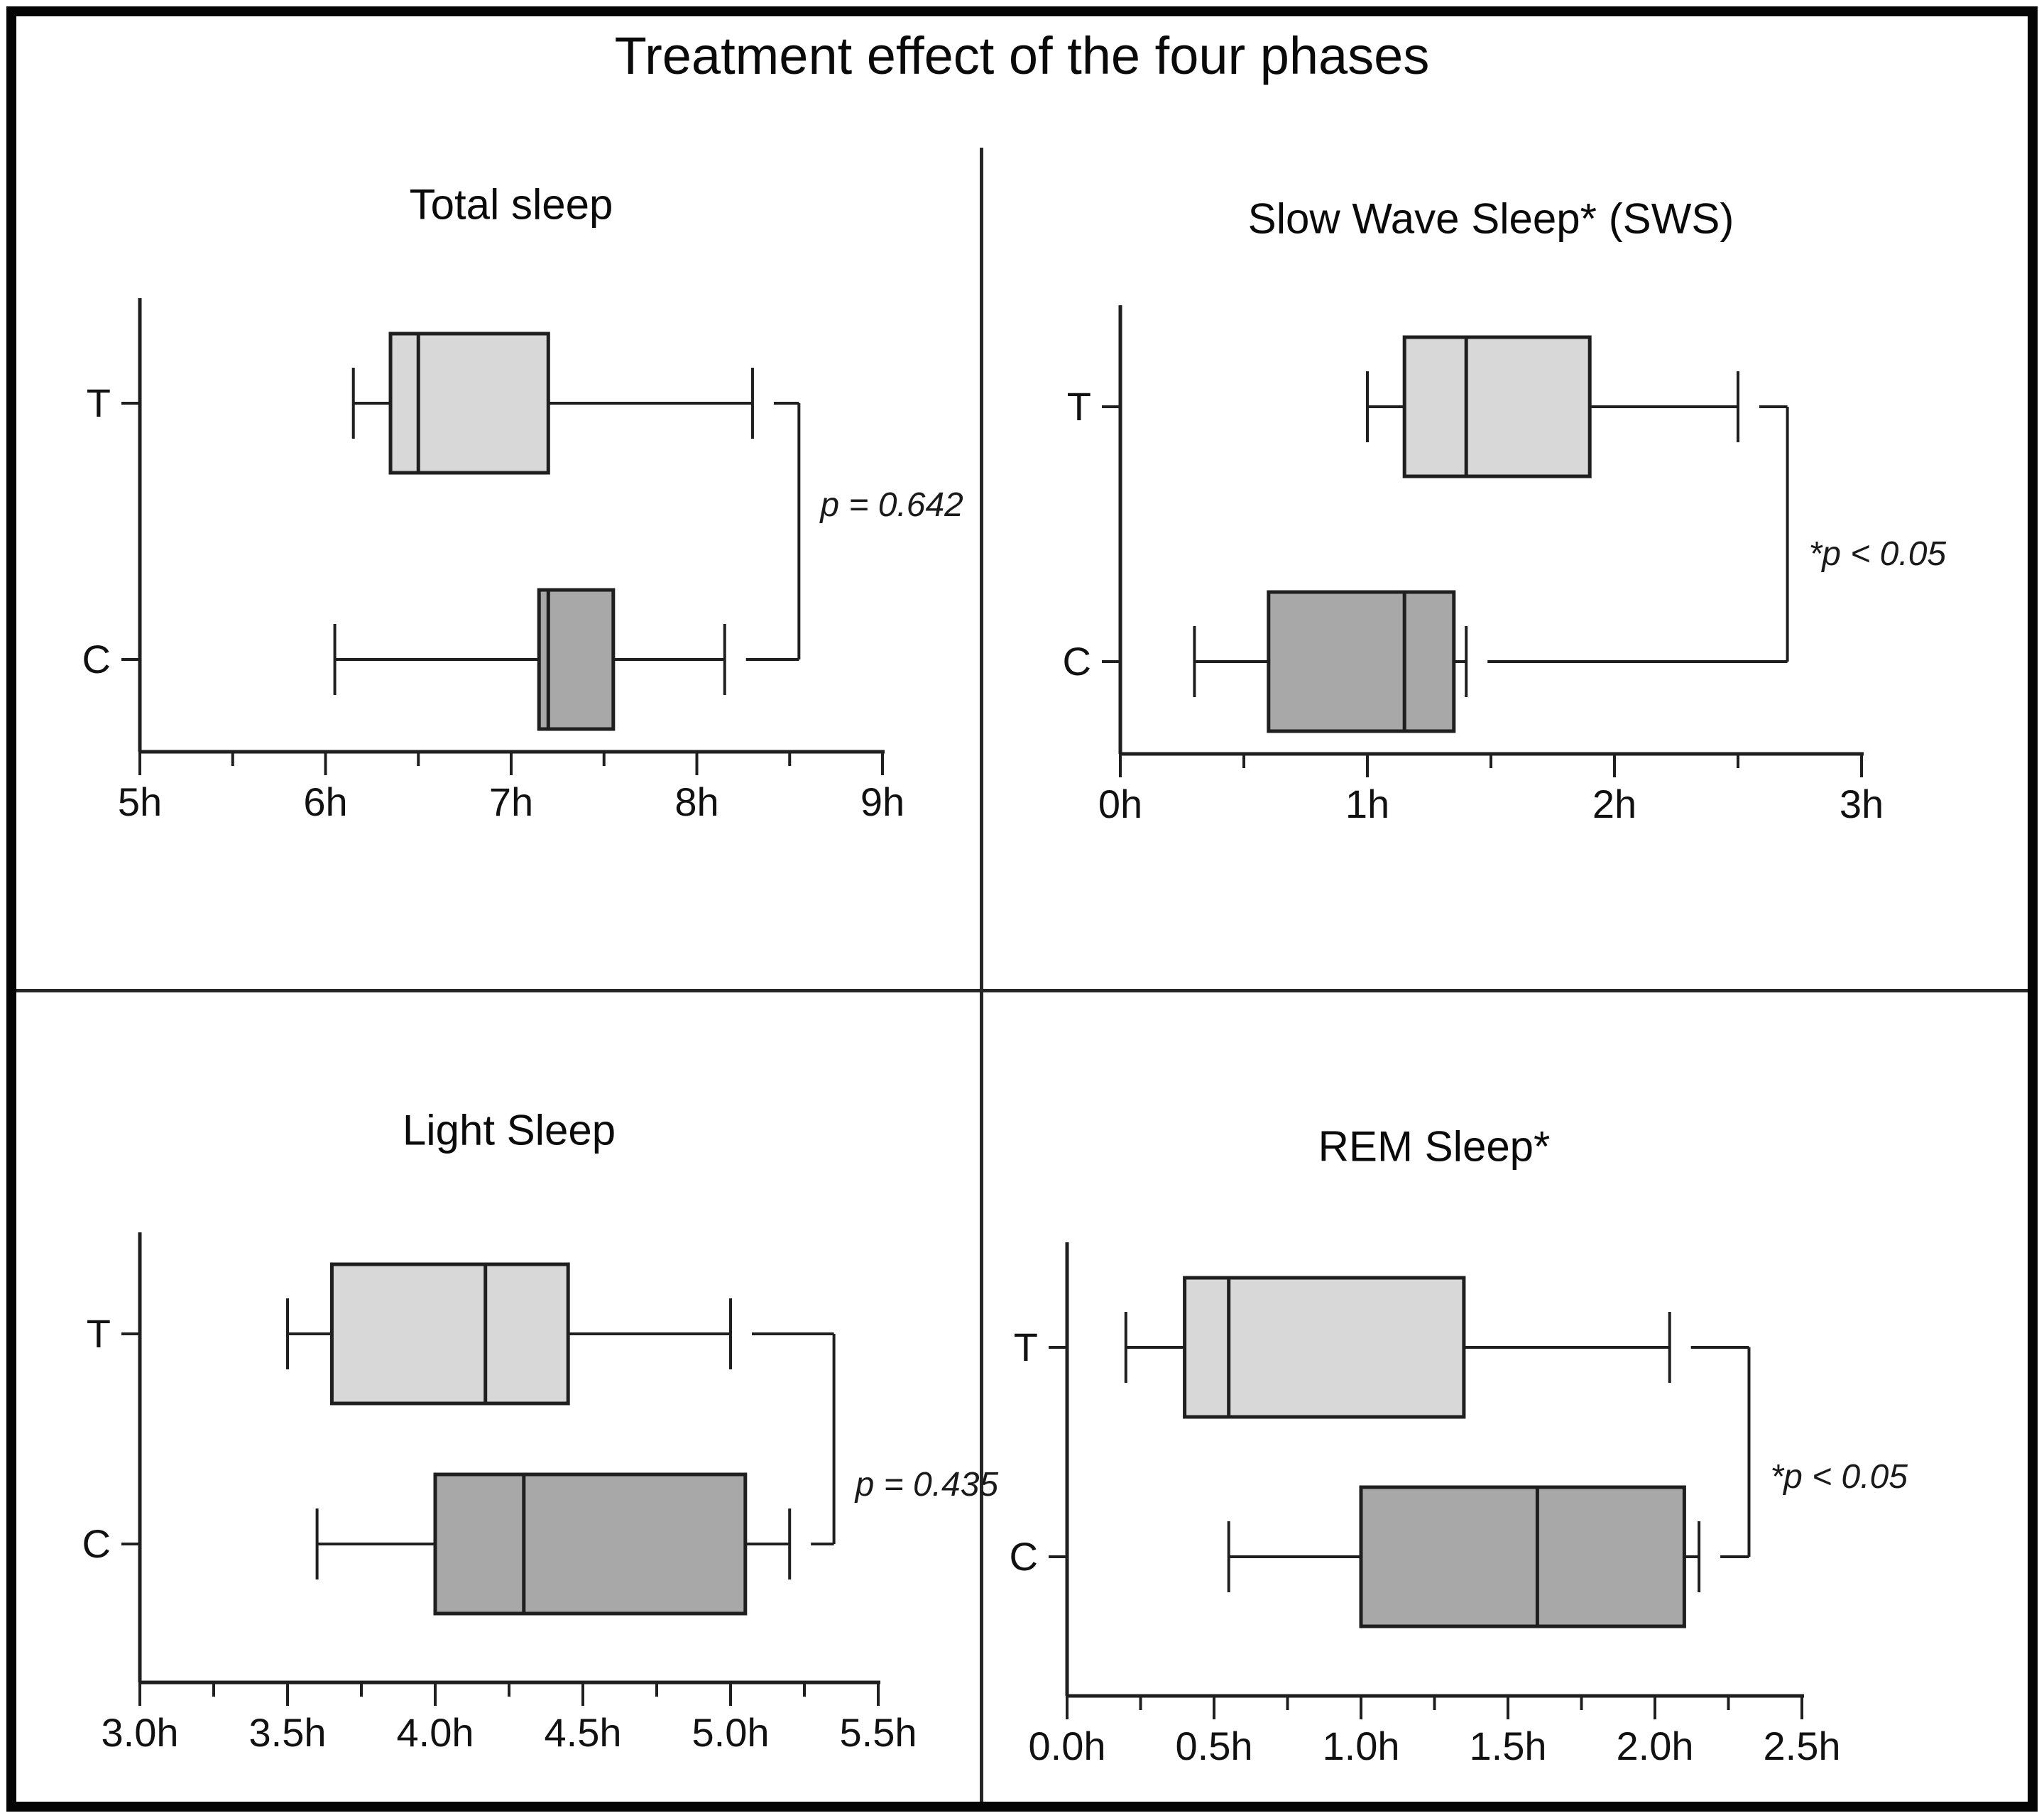 This screenshot has height=1818, width=2044. What do you see at coordinates (891, 505) in the screenshot?
I see `p-value-label-total-sleep: p = 0.642` at bounding box center [891, 505].